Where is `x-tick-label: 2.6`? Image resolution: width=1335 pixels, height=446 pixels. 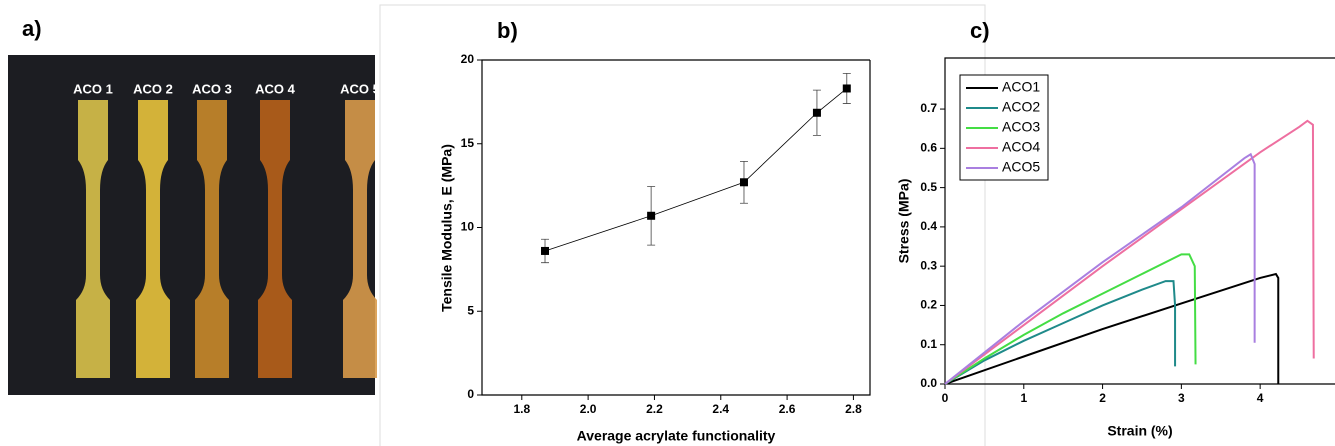
x-tick-label: 2.6 is located at coordinates (787, 409).